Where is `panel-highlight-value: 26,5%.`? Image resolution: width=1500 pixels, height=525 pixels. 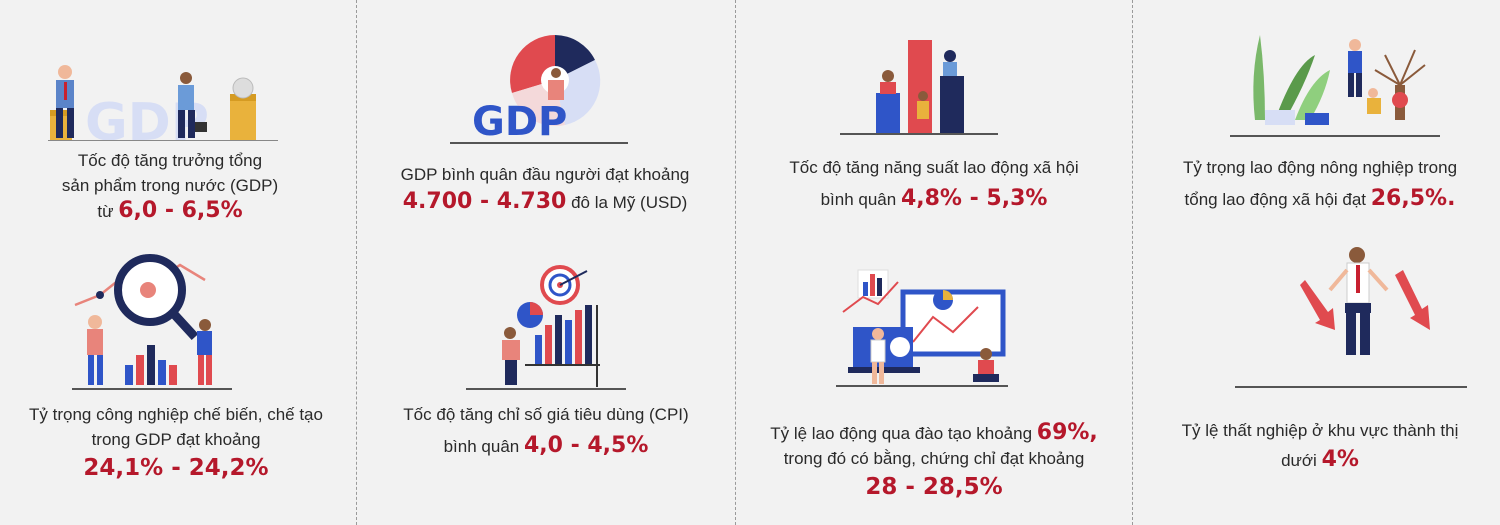
panel-highlight-value: 26,5%. is located at coordinates (1413, 198).